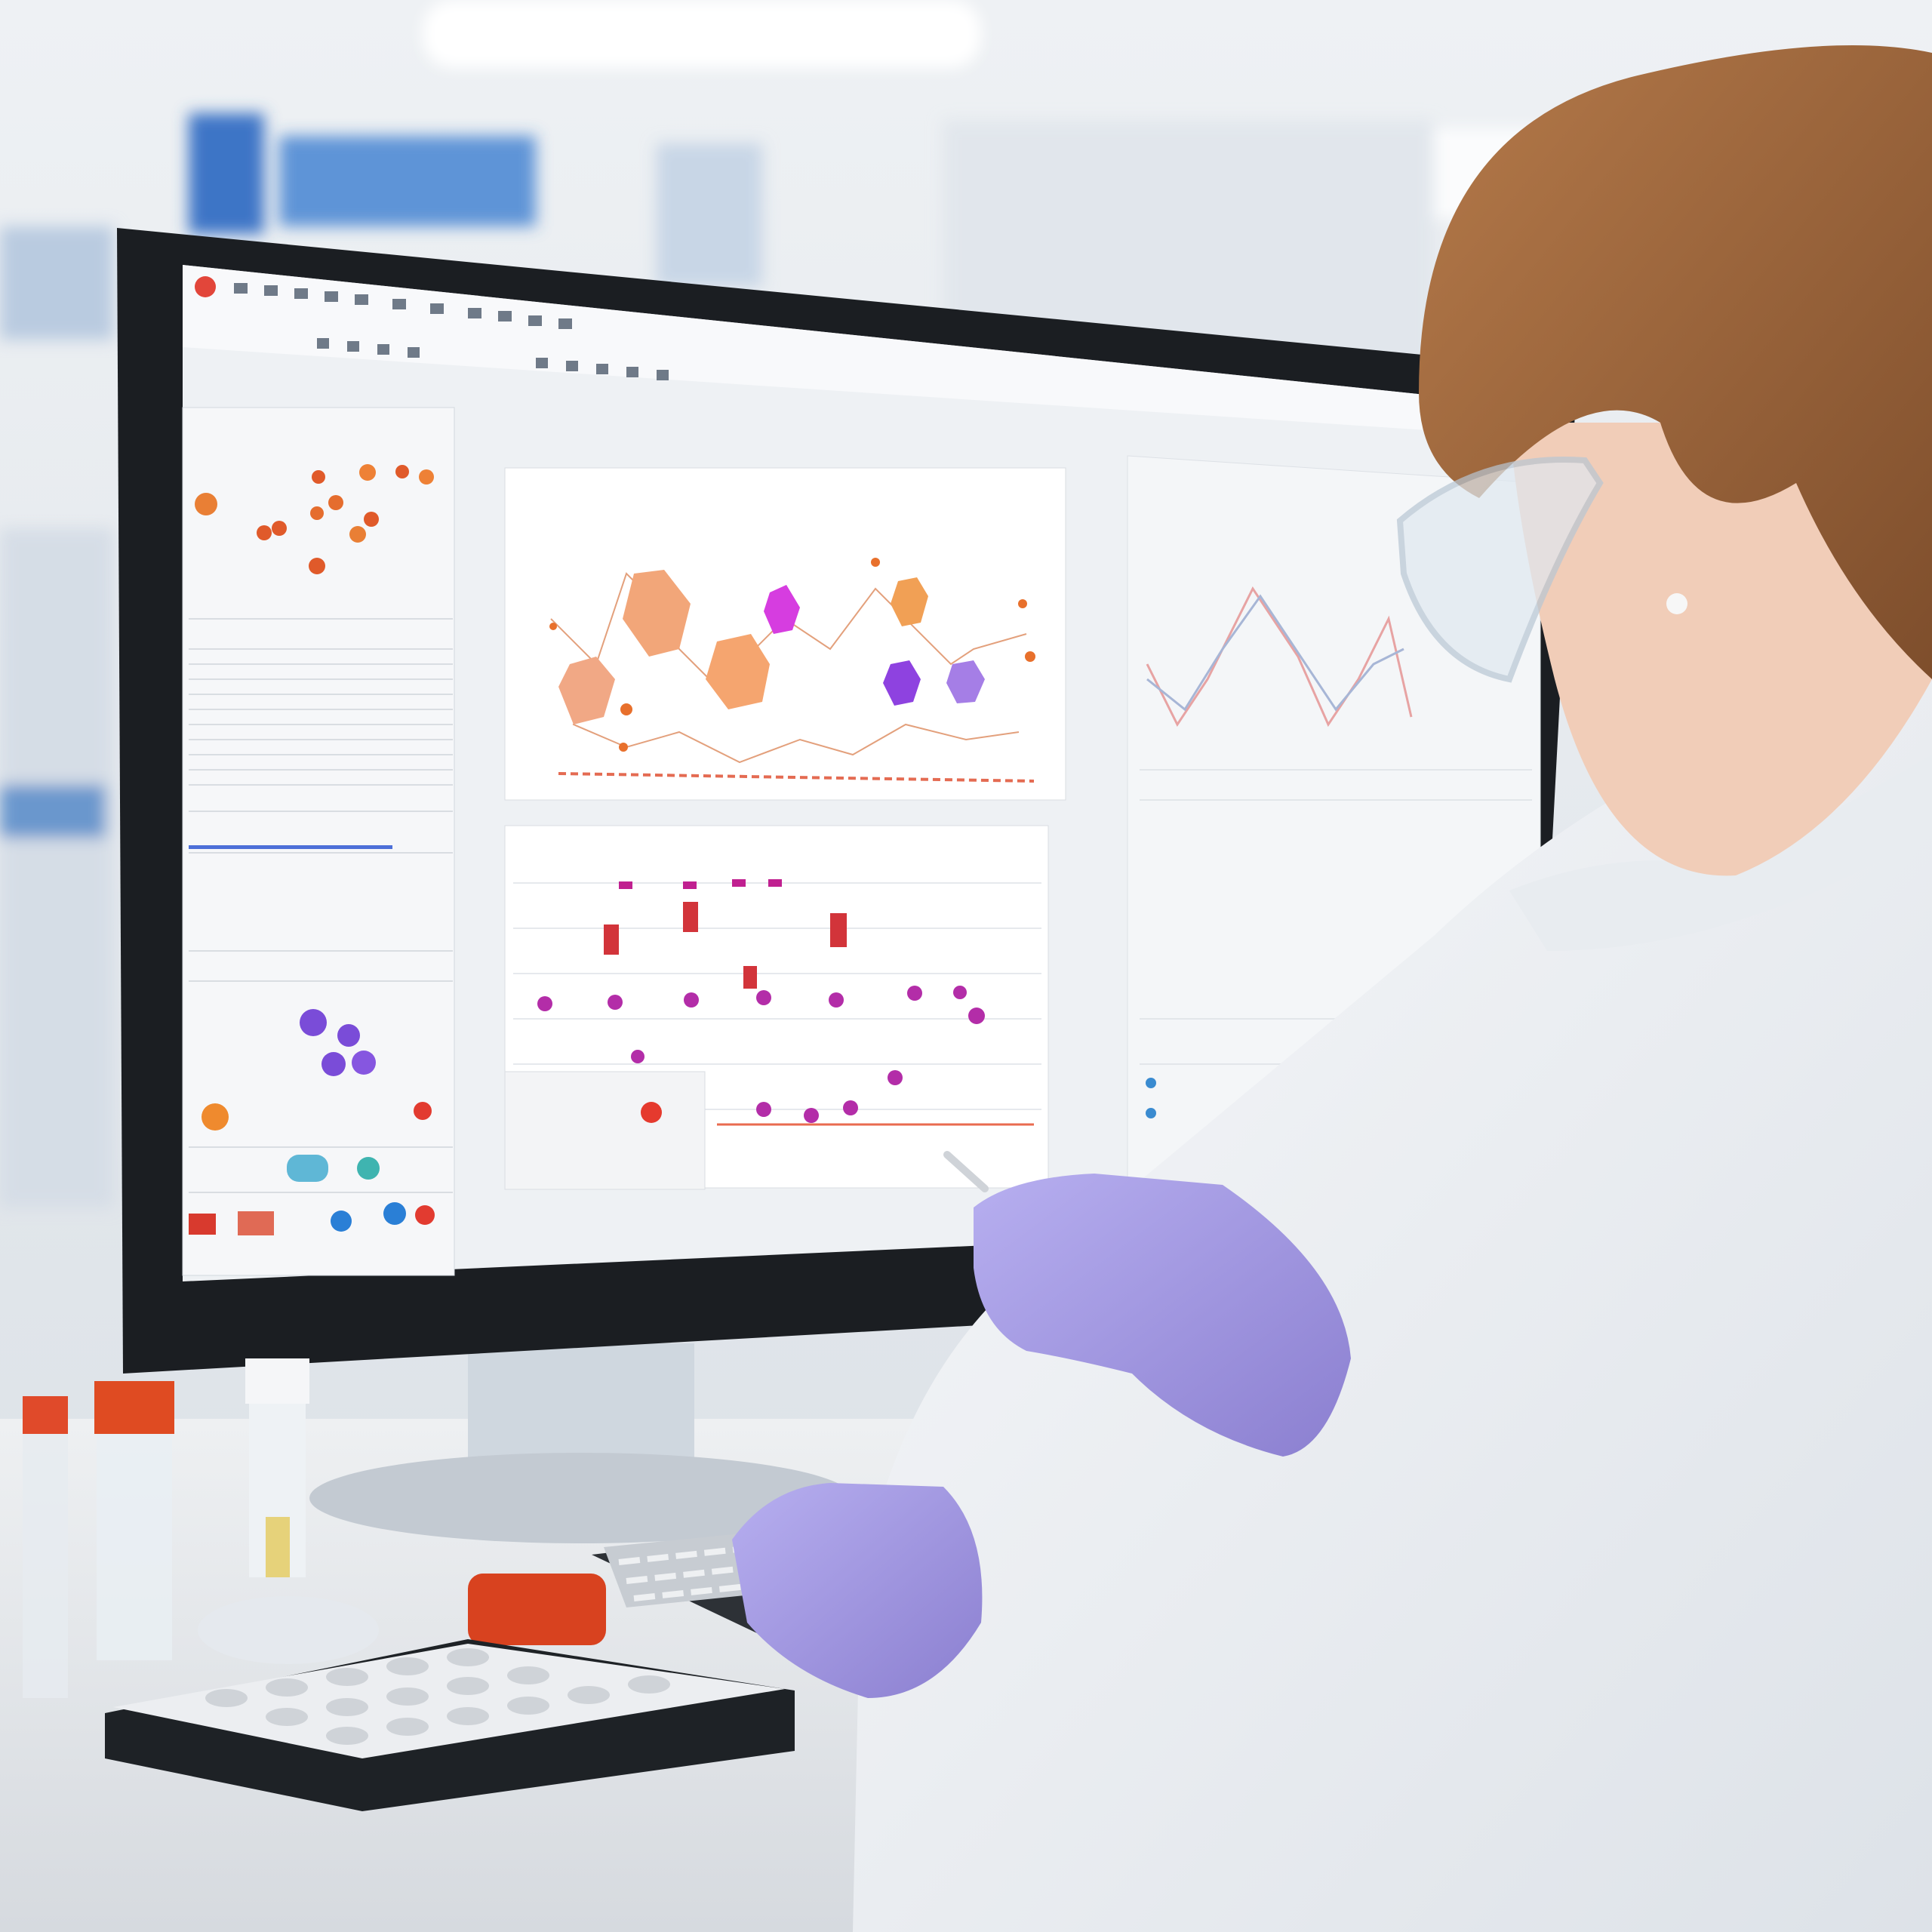  Describe the element at coordinates (1500, 570) in the screenshot. I see `scientist-path` at that location.